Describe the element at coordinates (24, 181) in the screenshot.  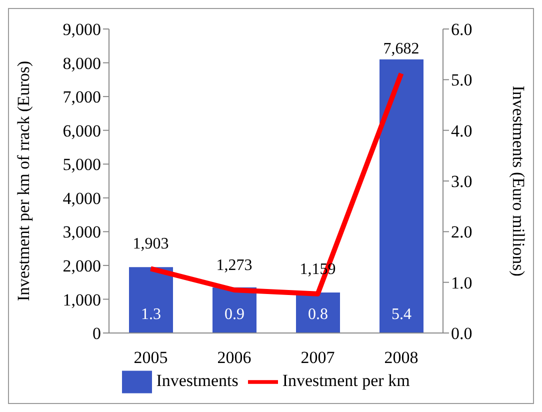
I see `y-axis-title: Investment per km of rrack (Euros)` at that location.